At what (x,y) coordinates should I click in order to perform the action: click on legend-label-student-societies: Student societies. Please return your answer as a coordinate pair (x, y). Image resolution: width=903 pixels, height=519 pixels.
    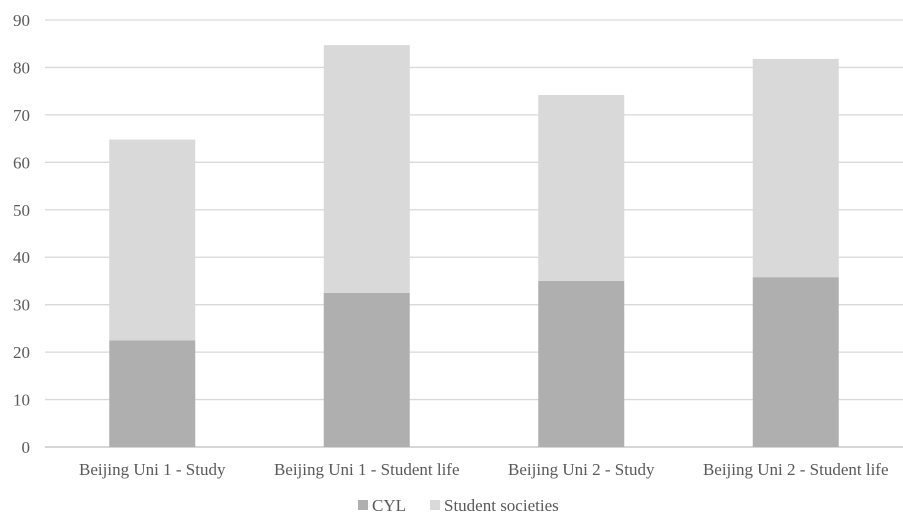
    Looking at the image, I should click on (501, 505).